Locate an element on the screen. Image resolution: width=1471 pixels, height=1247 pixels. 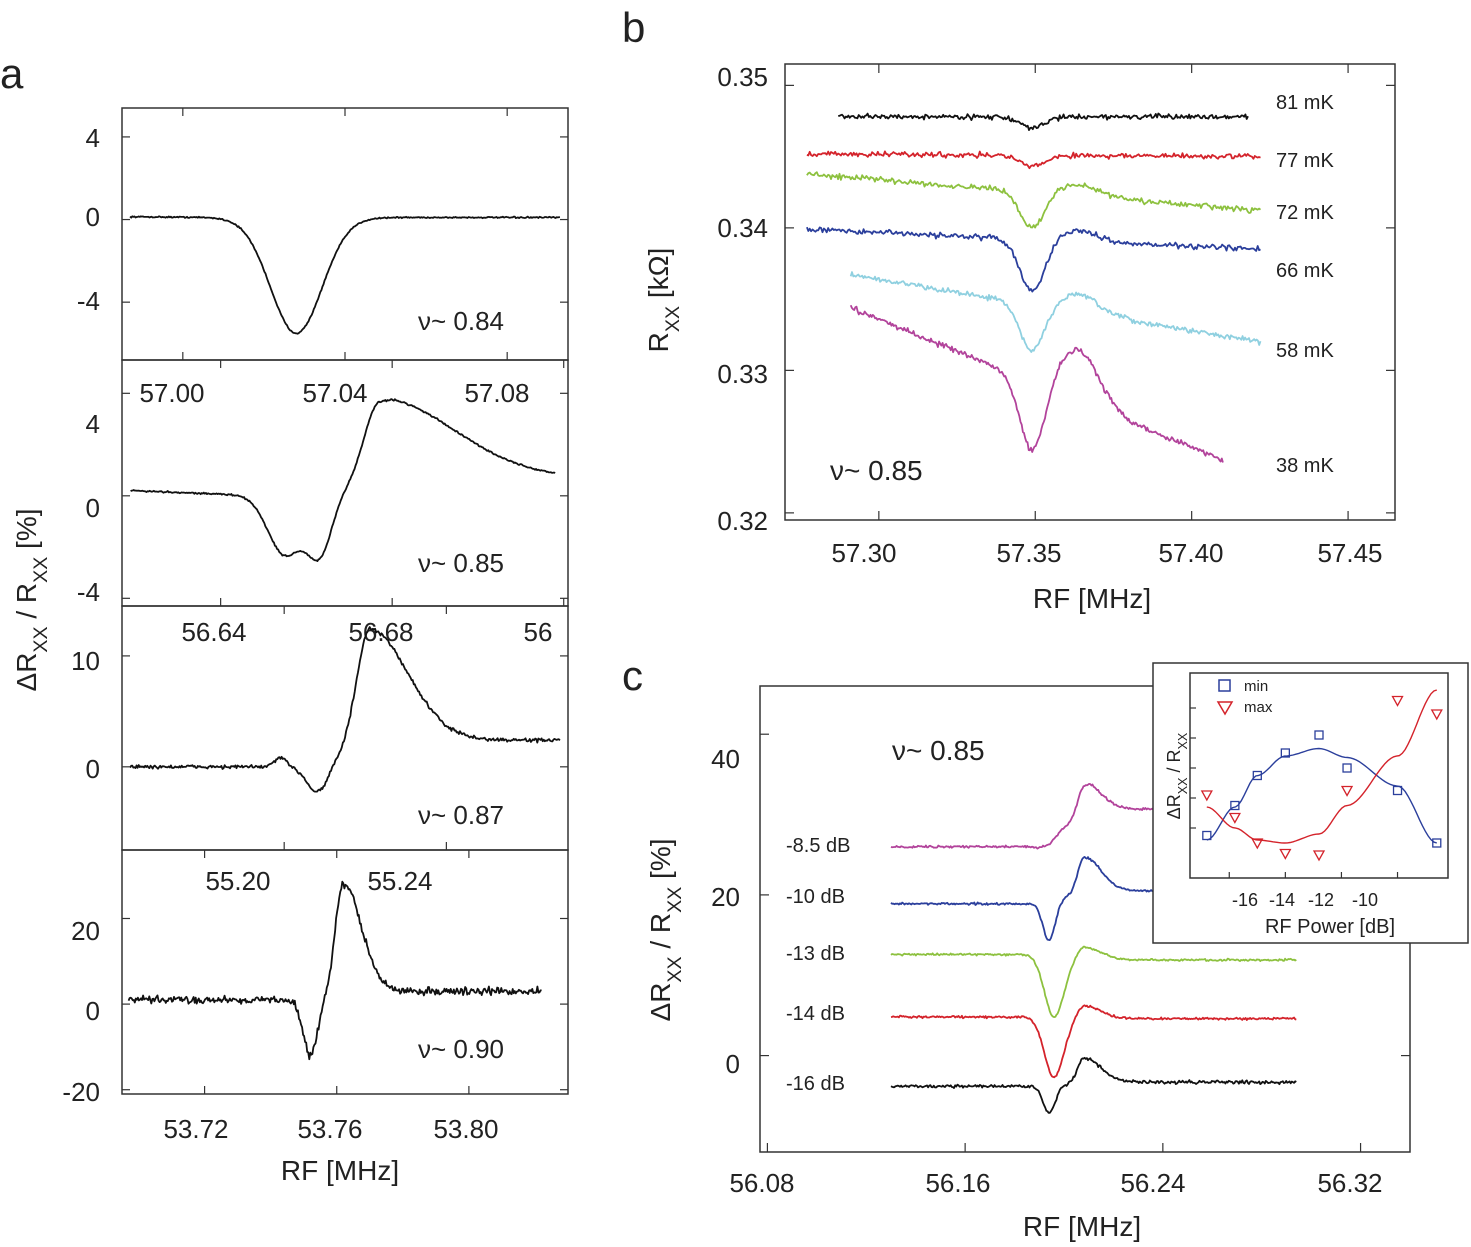
subplot-a3-trace is located at coordinates (345, 709).